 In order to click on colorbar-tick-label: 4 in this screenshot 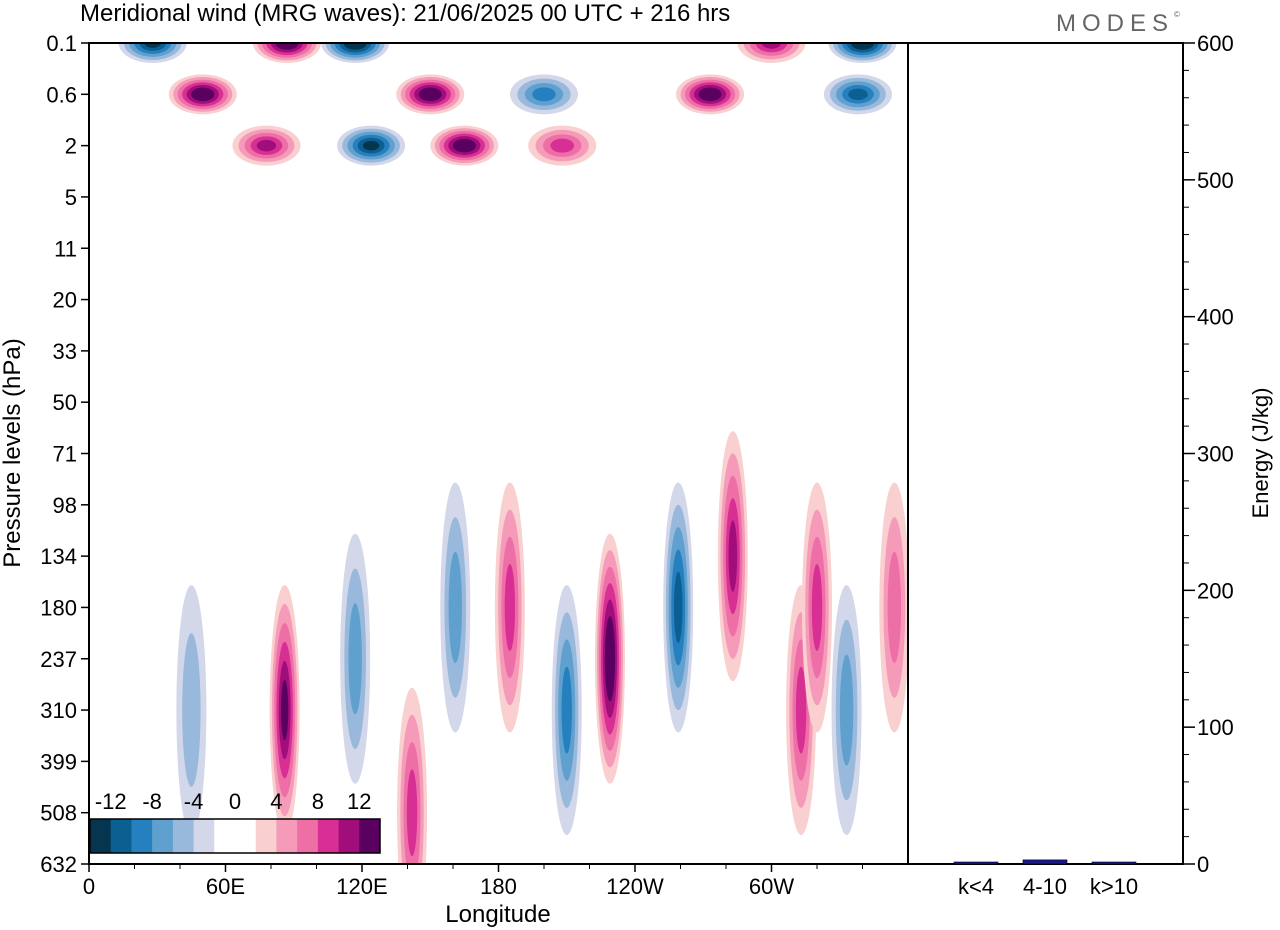, I will do `click(276, 801)`.